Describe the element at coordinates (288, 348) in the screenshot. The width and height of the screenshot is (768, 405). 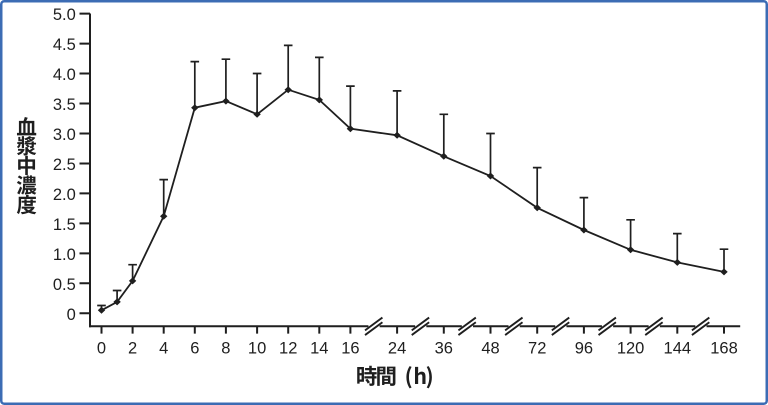
I see `svg-text: 12` at that location.